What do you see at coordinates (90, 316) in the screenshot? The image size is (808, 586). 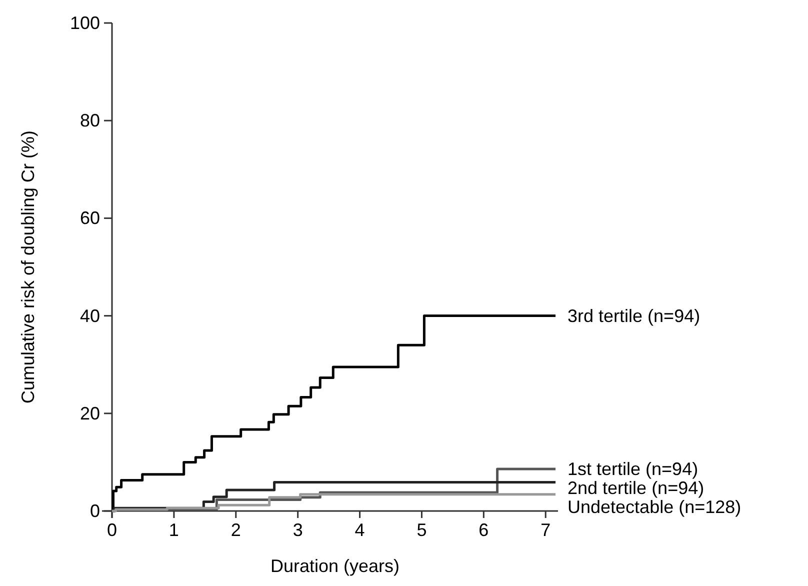 I see `y-tick-label: 40` at bounding box center [90, 316].